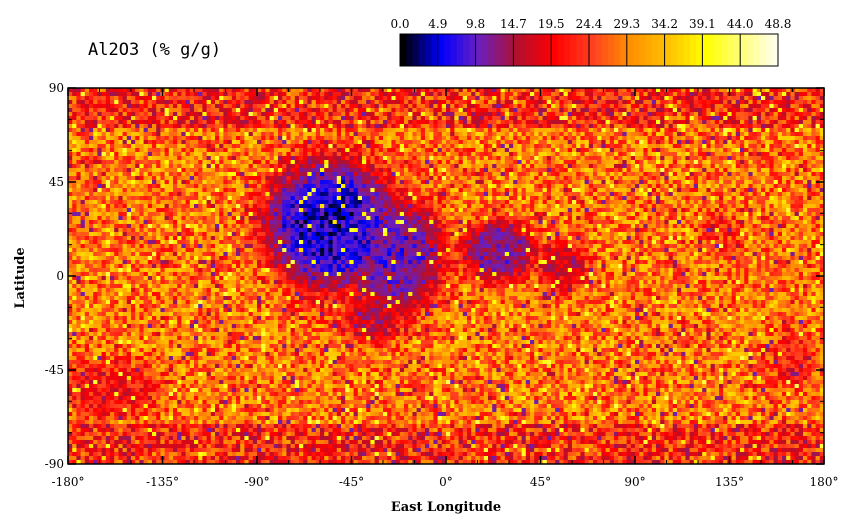 This screenshot has height=532, width=864. Describe the element at coordinates (56, 88) in the screenshot. I see `y-tick-label: 90` at that location.